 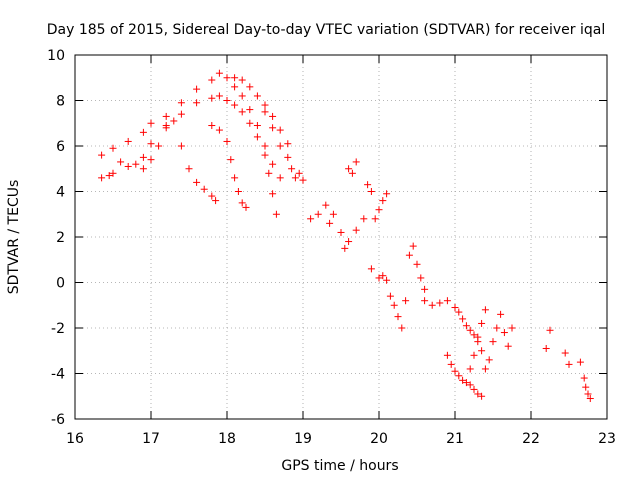 I want to click on y-tick-label: 8, so click(x=60, y=102).